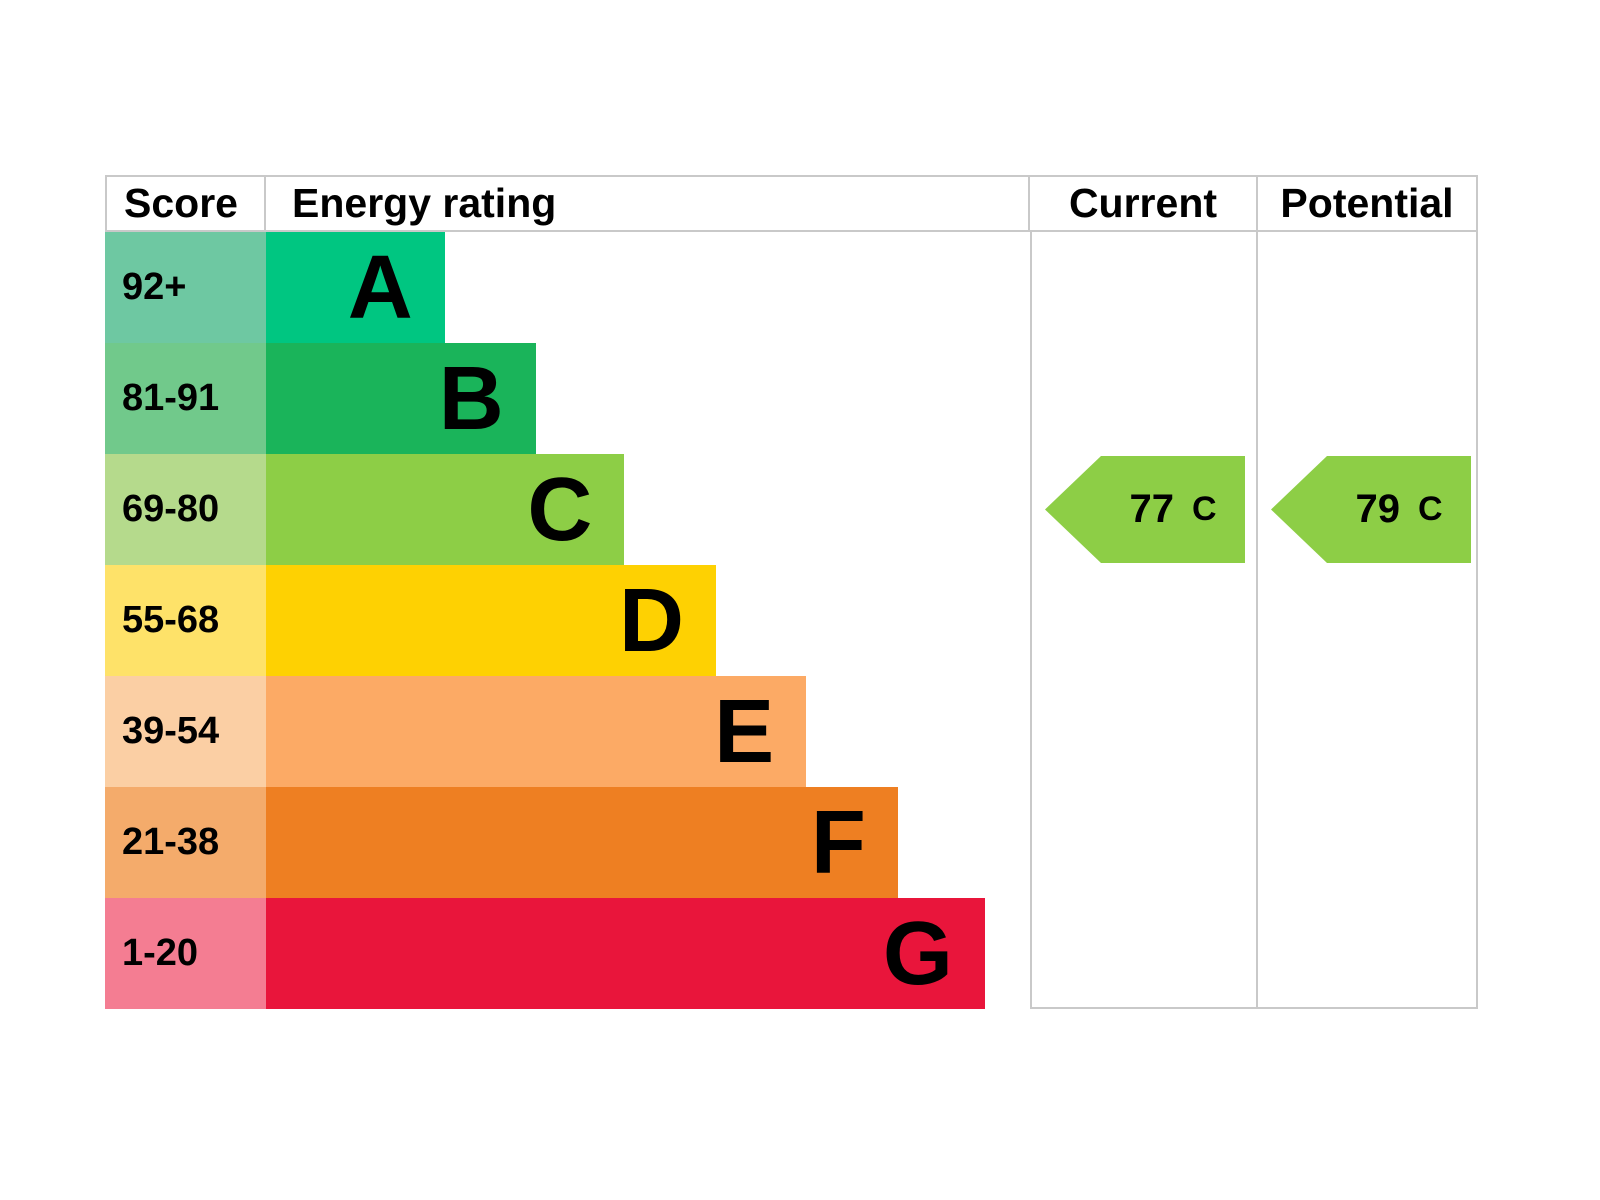  I want to click on score-cell: 92+, so click(185, 287).